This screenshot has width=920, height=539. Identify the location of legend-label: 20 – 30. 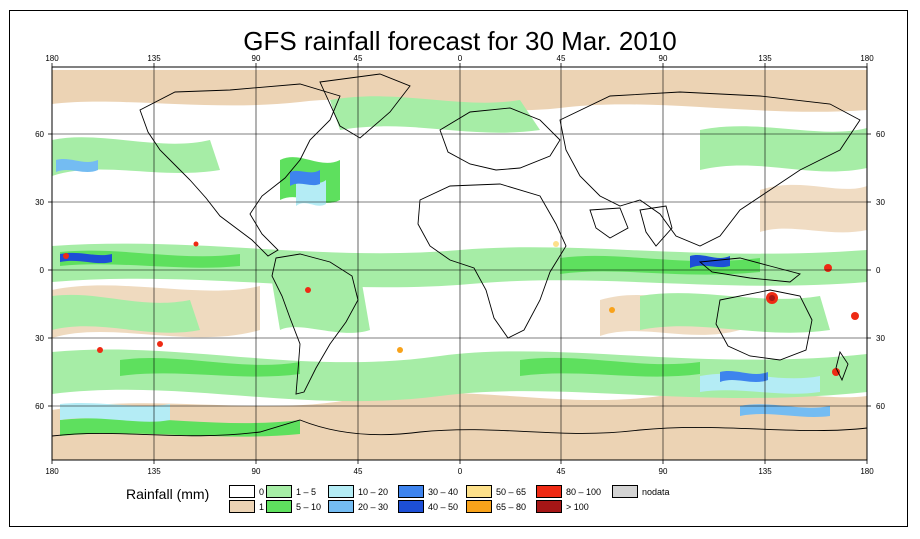
(373, 507).